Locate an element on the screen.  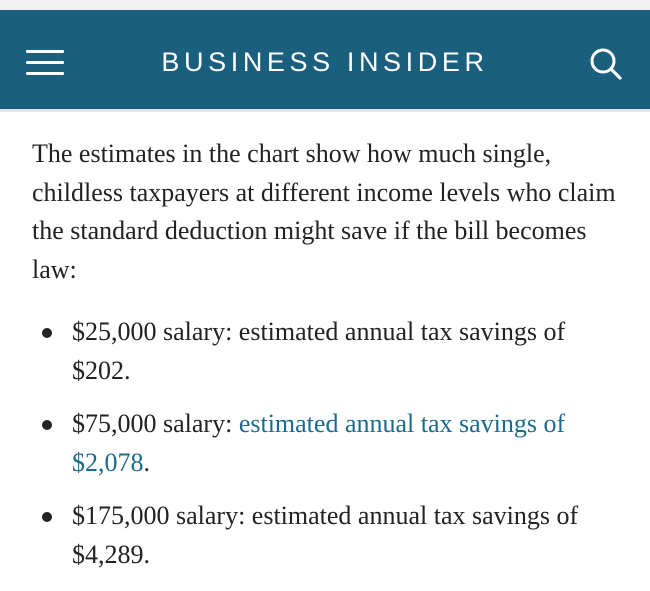
list-item-prefix: $75,000 salary: is located at coordinates (155, 423).